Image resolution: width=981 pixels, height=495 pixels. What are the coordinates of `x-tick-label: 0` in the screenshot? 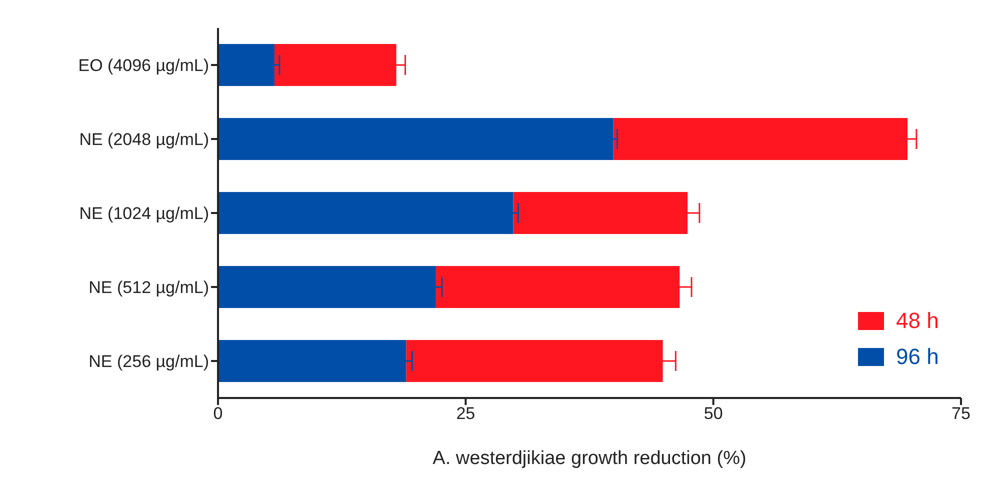 It's located at (218, 414).